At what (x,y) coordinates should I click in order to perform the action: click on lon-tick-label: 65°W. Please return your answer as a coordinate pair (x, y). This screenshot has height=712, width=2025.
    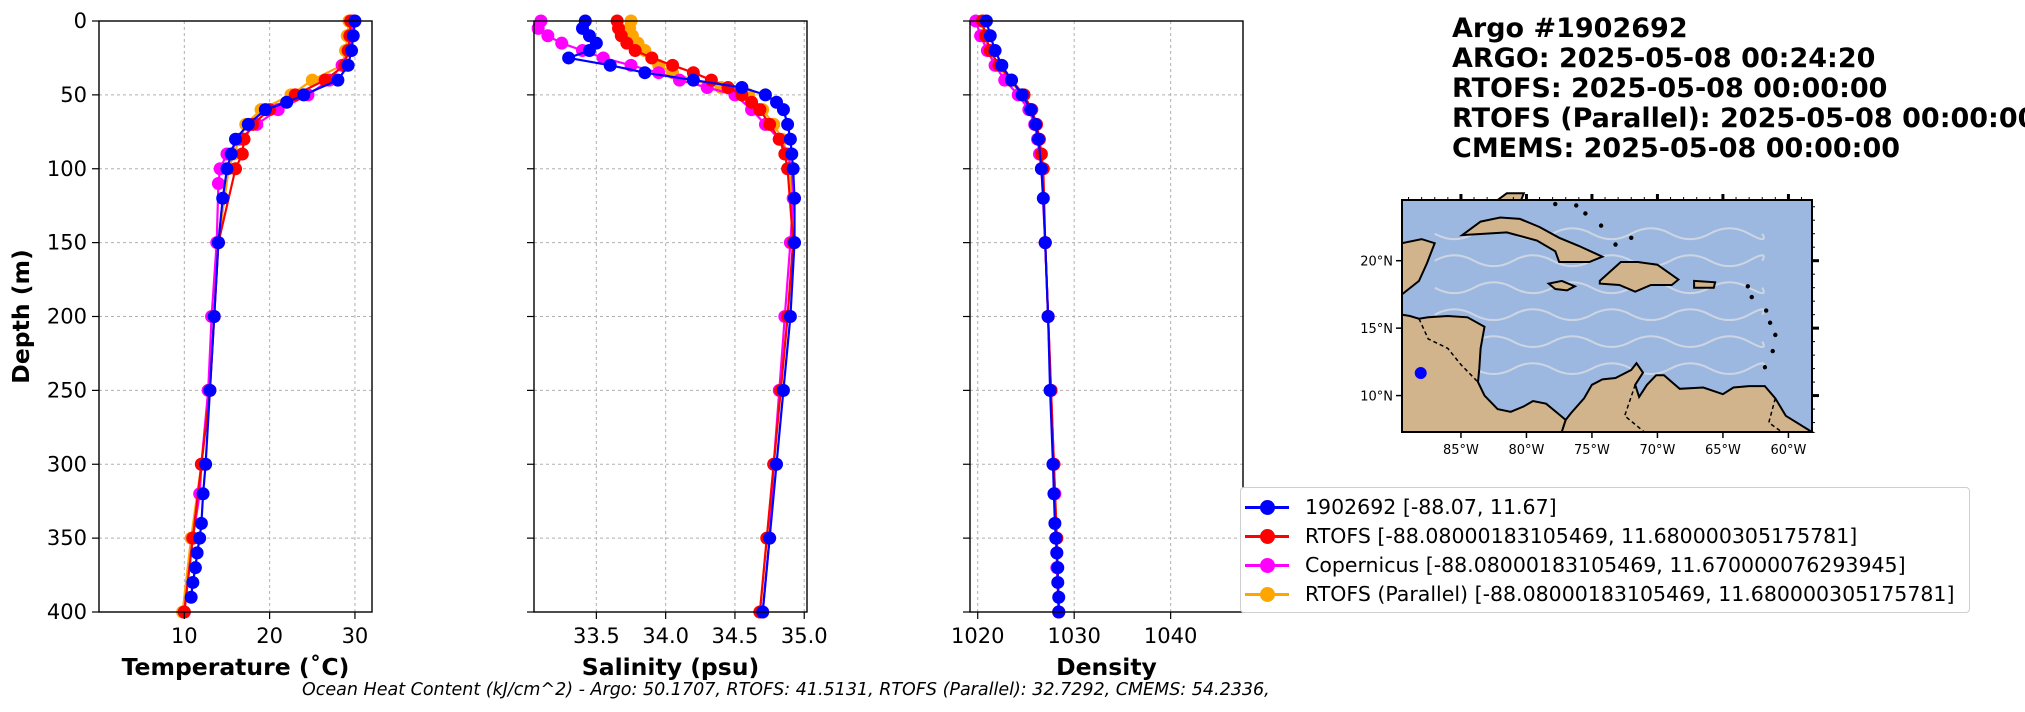
    Looking at the image, I should click on (1723, 450).